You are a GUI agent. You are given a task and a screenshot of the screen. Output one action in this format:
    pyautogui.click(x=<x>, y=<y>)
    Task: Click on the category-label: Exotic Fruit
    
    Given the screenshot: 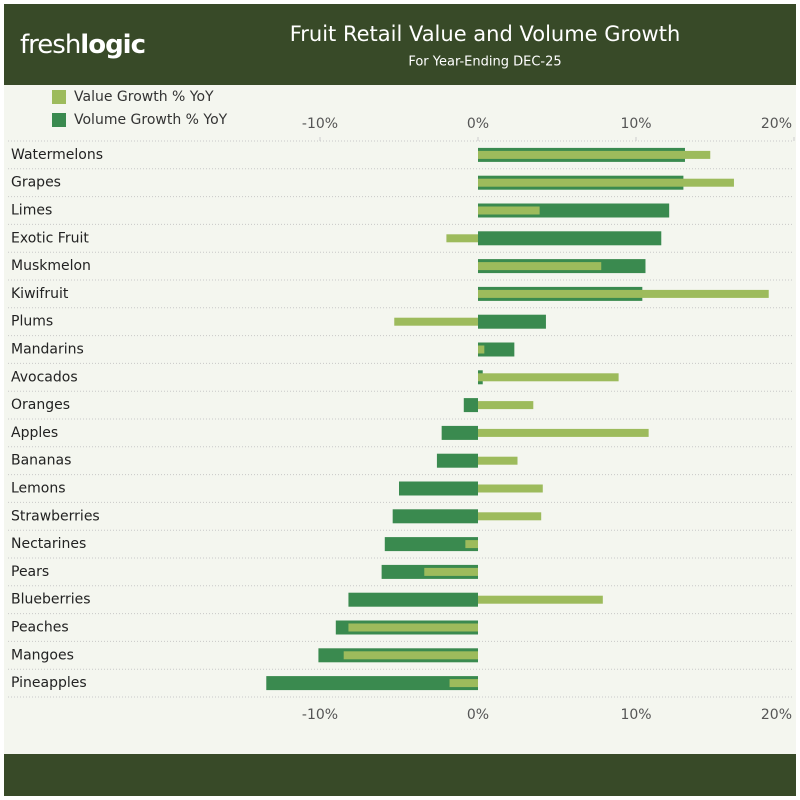 What is the action you would take?
    pyautogui.click(x=50, y=238)
    